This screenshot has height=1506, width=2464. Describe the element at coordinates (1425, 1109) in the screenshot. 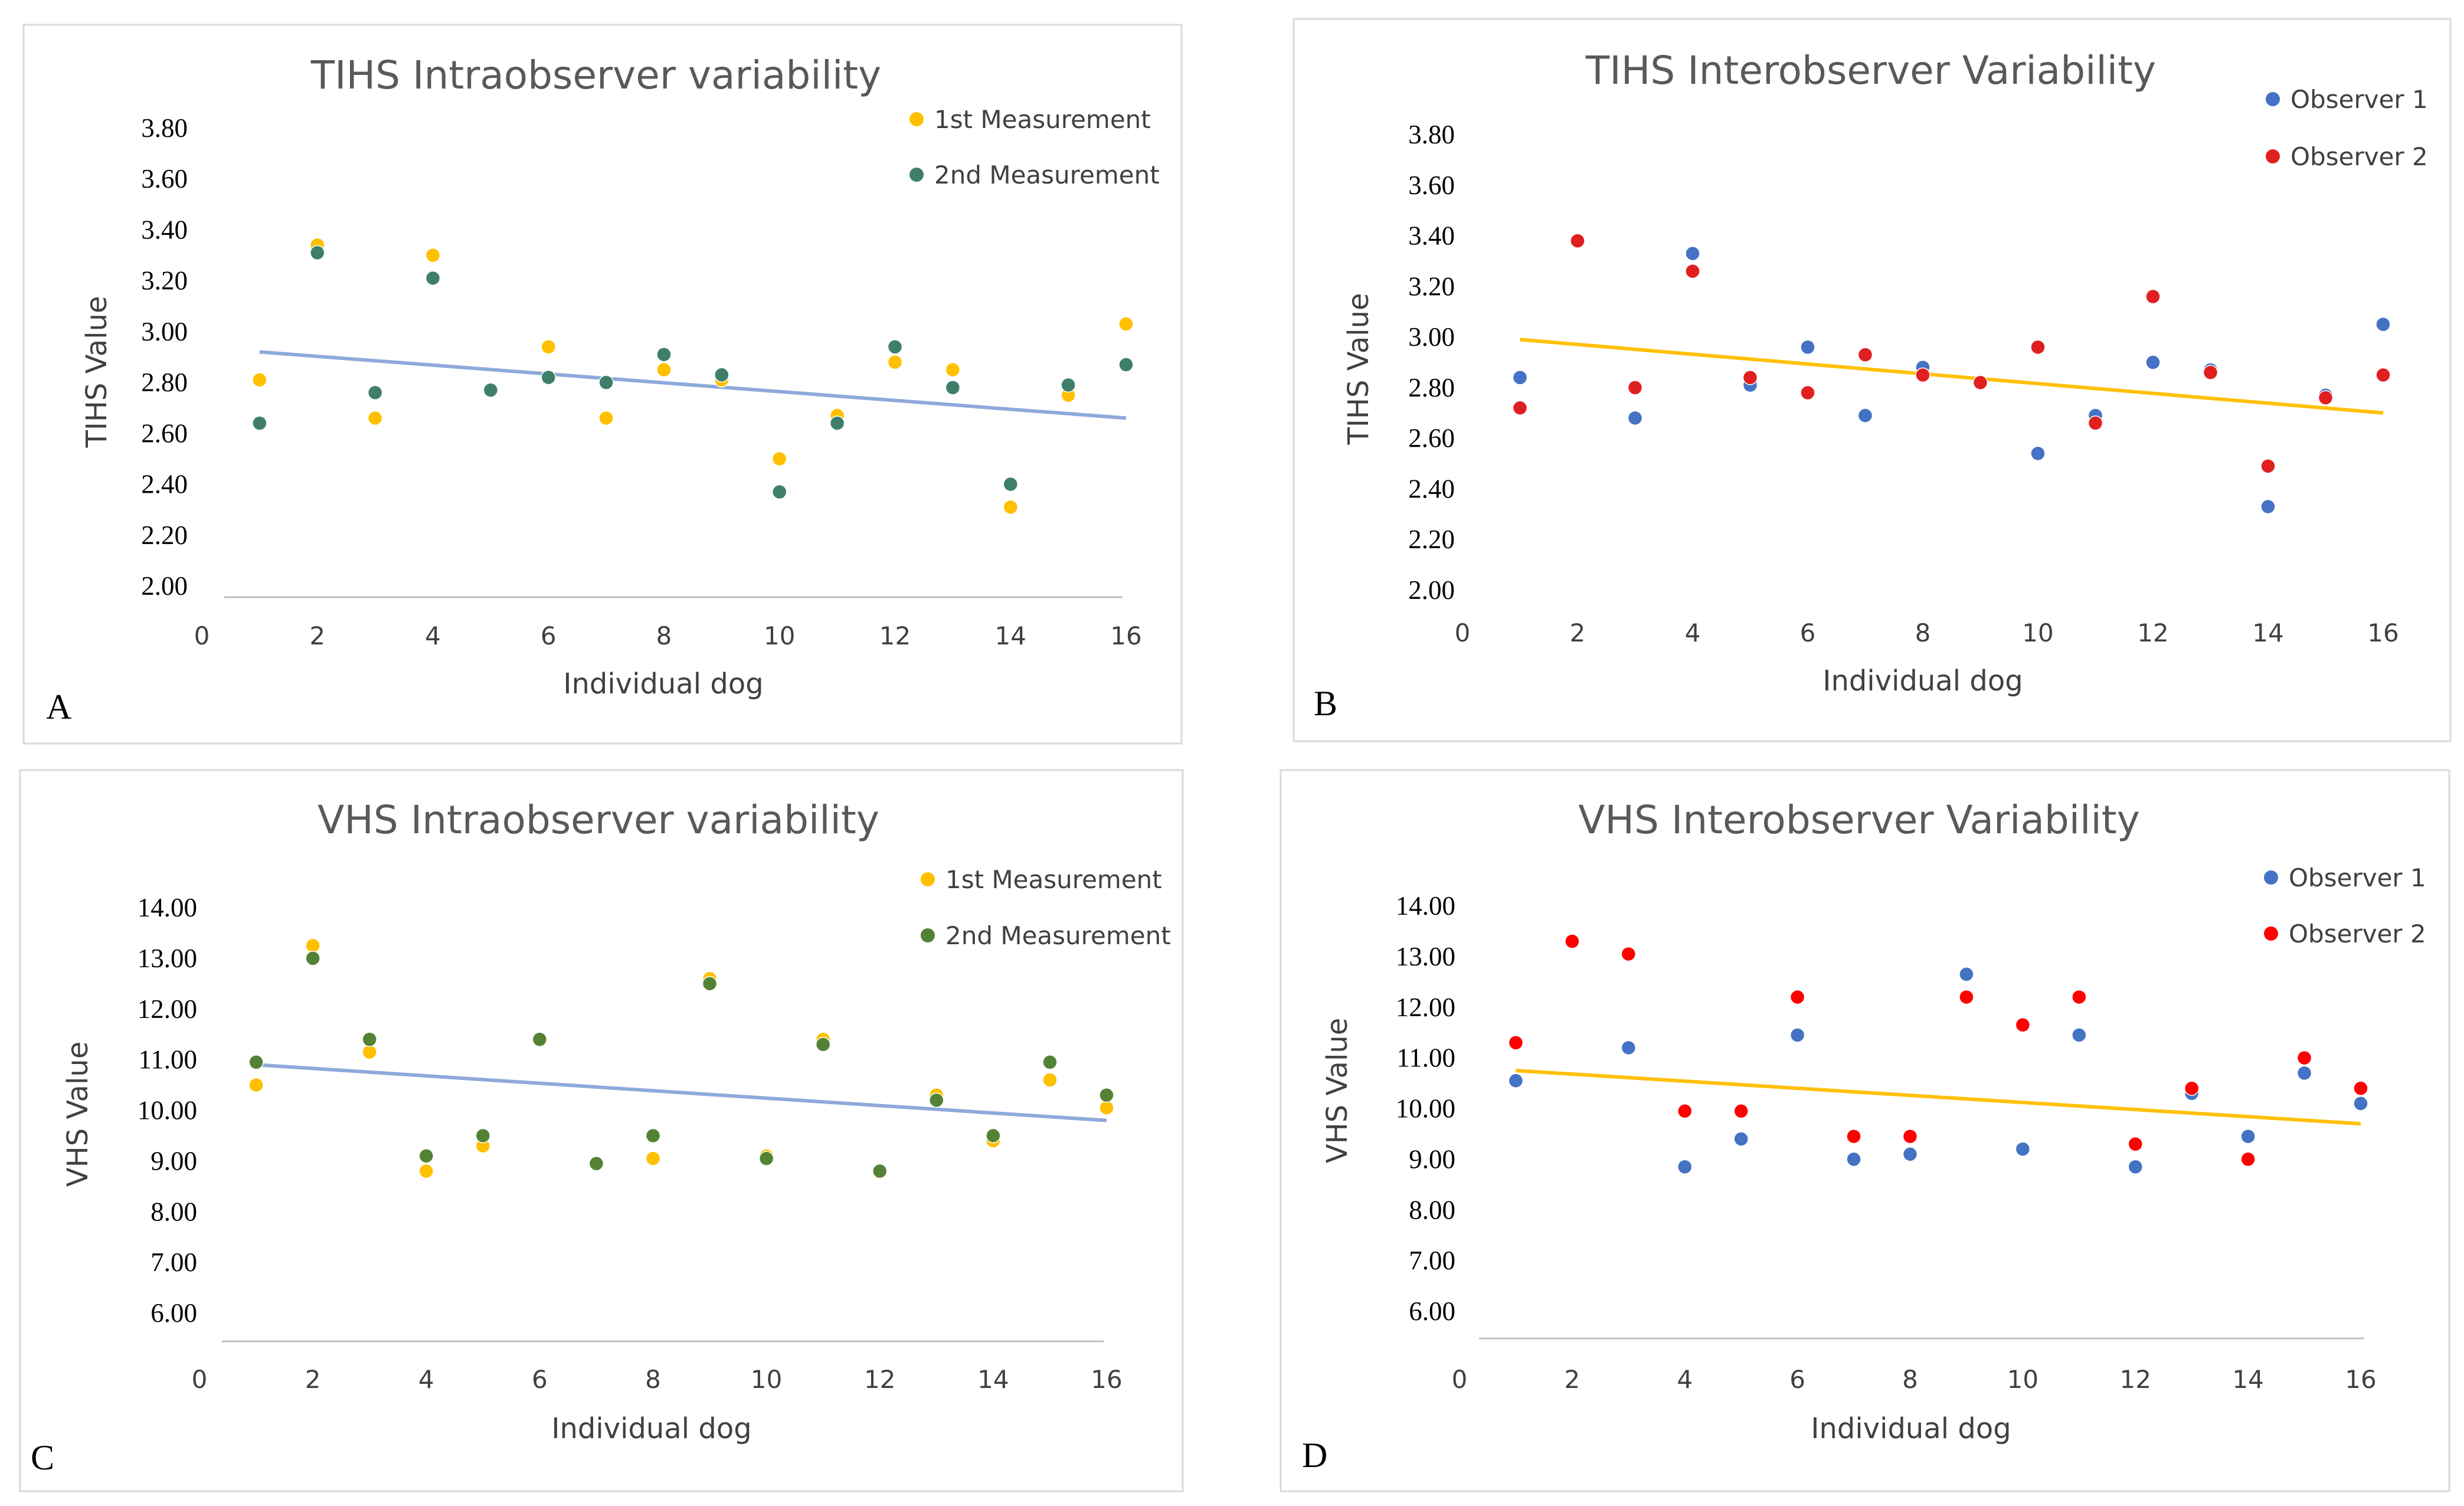

I see `y-tick-label: 10.00` at that location.